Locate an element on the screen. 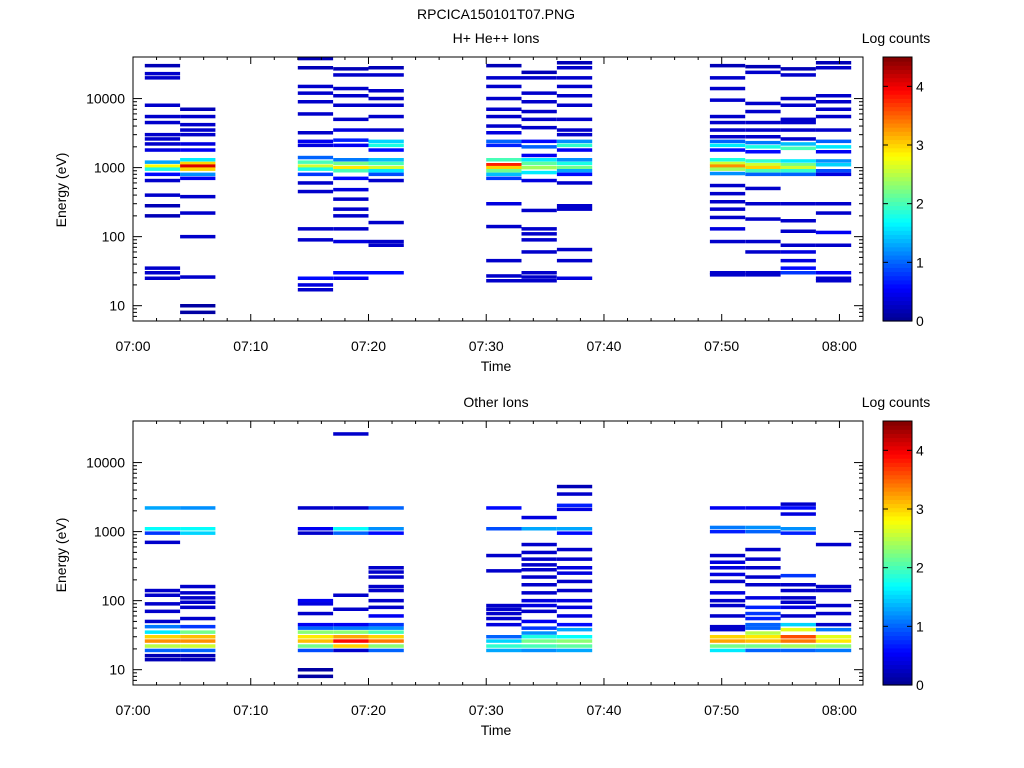 The height and width of the screenshot is (768, 1024). x-axis-label: Time is located at coordinates (496, 366).